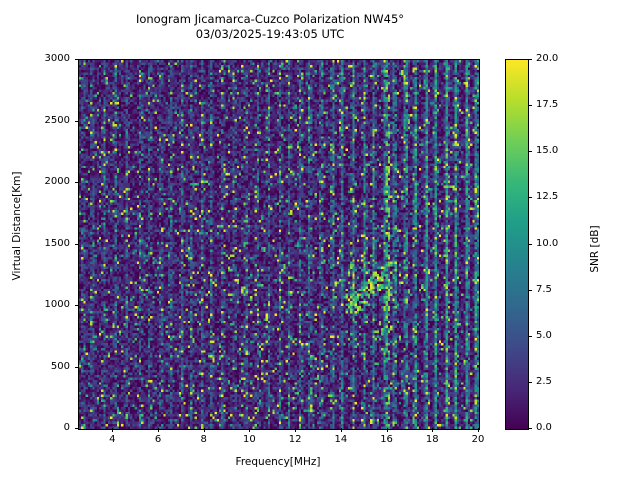 This screenshot has height=480, width=640. I want to click on x-tick-label: 6, so click(158, 439).